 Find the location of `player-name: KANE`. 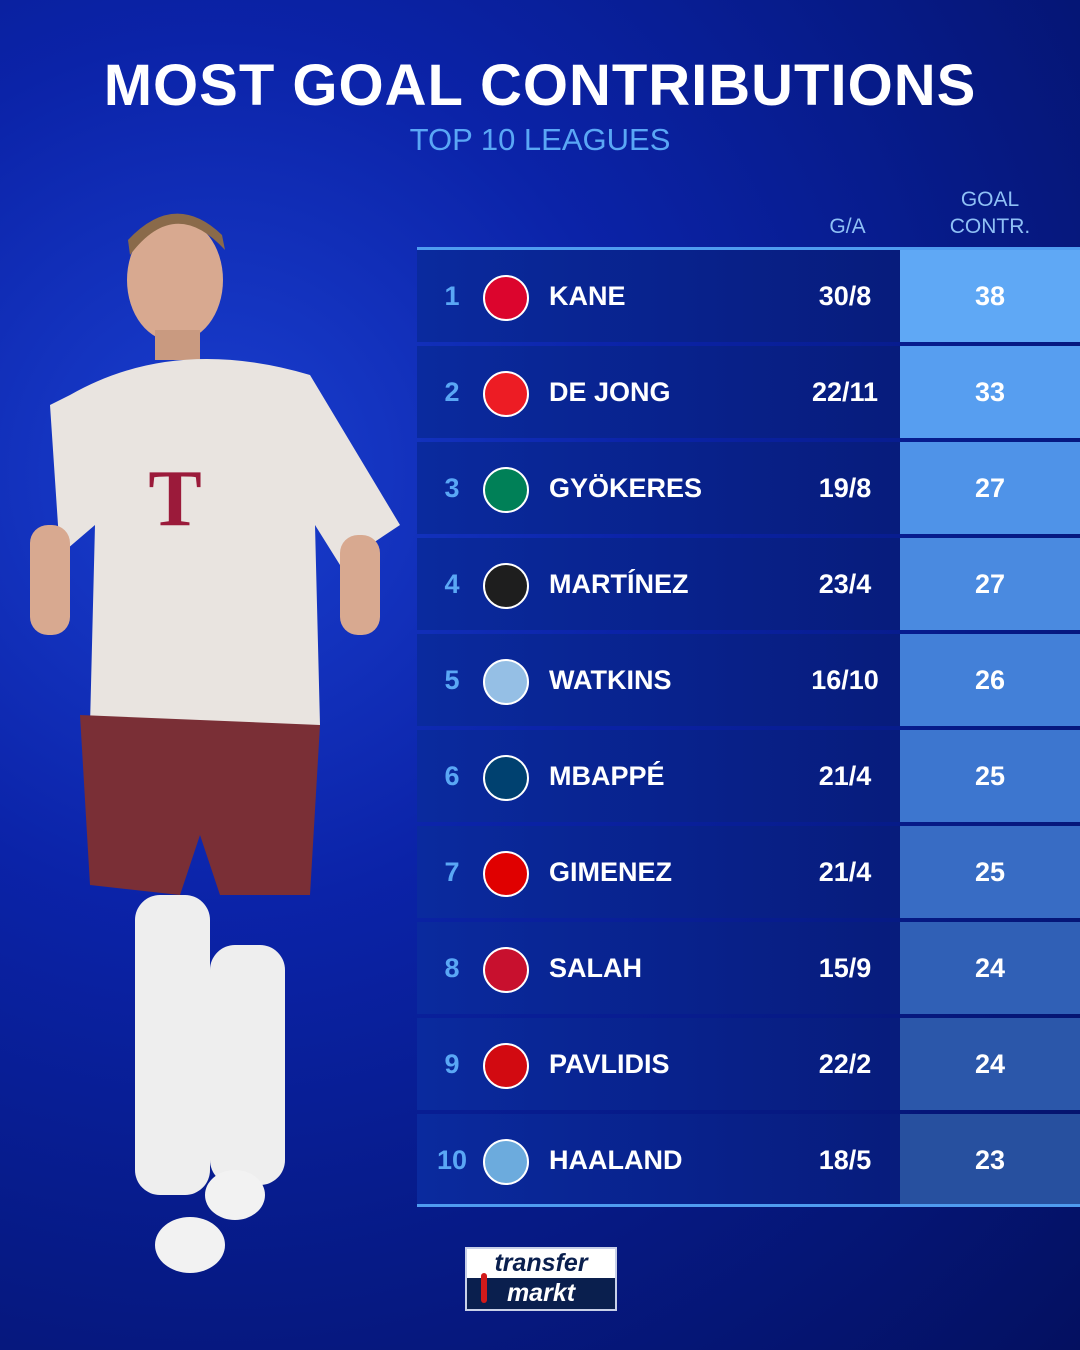

player-name: KANE is located at coordinates (587, 296).